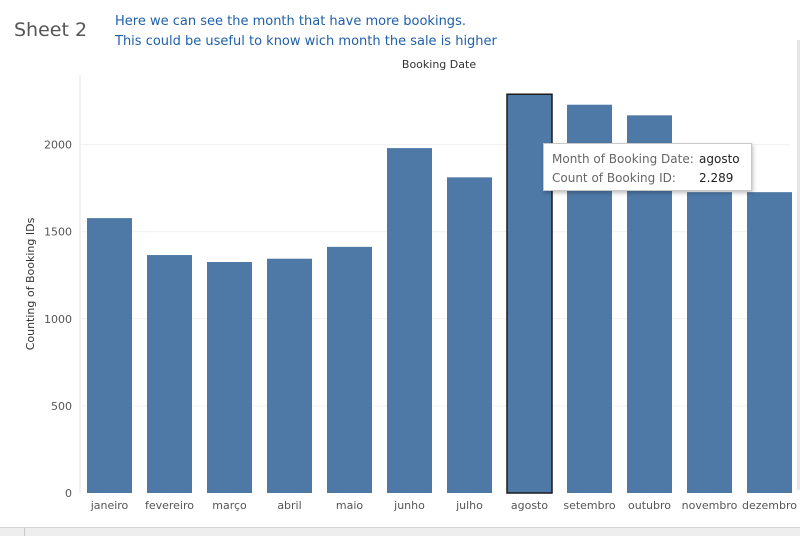  I want to click on x-tick-label: janeiro, so click(109, 505).